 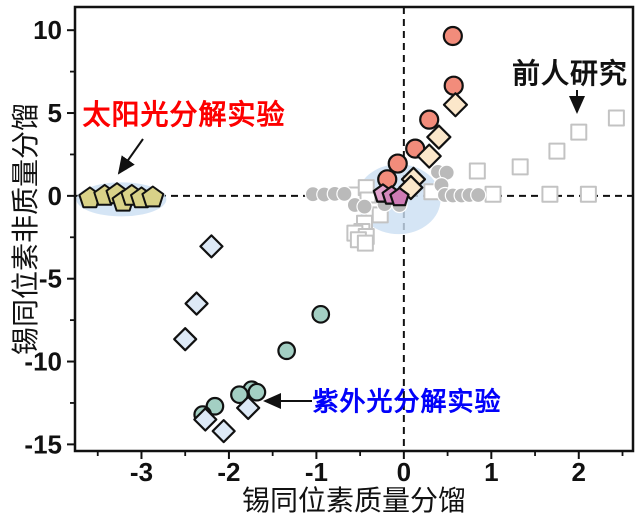 I want to click on series-origin-circles-salmon, so click(x=420, y=107).